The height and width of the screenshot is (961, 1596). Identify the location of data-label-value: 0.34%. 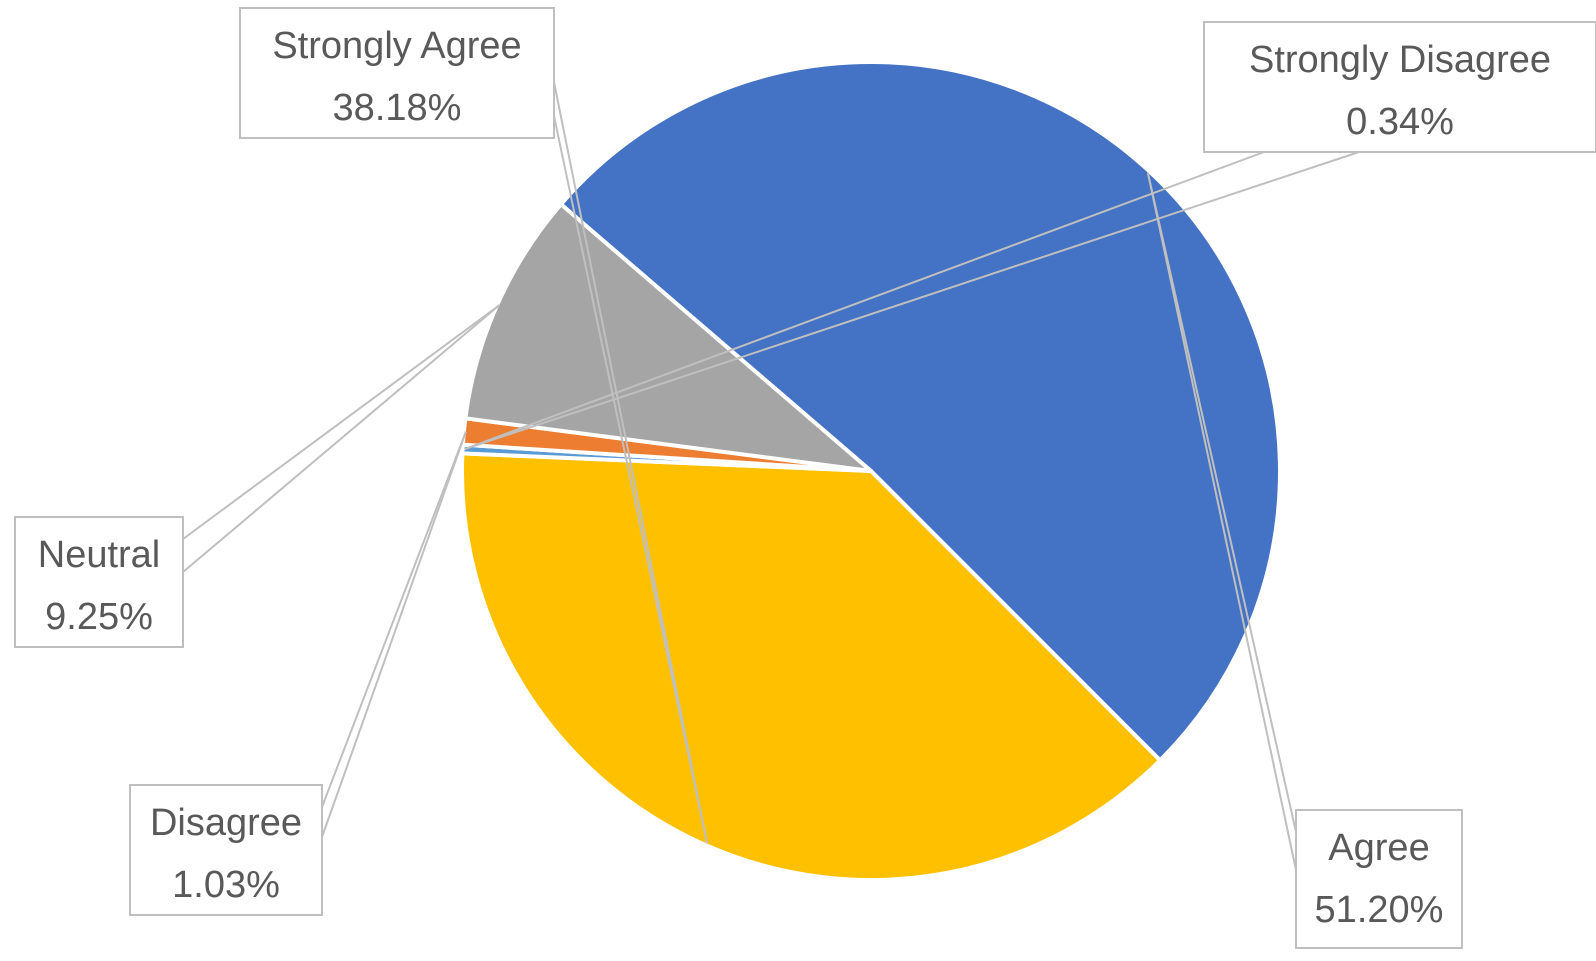
(1400, 122).